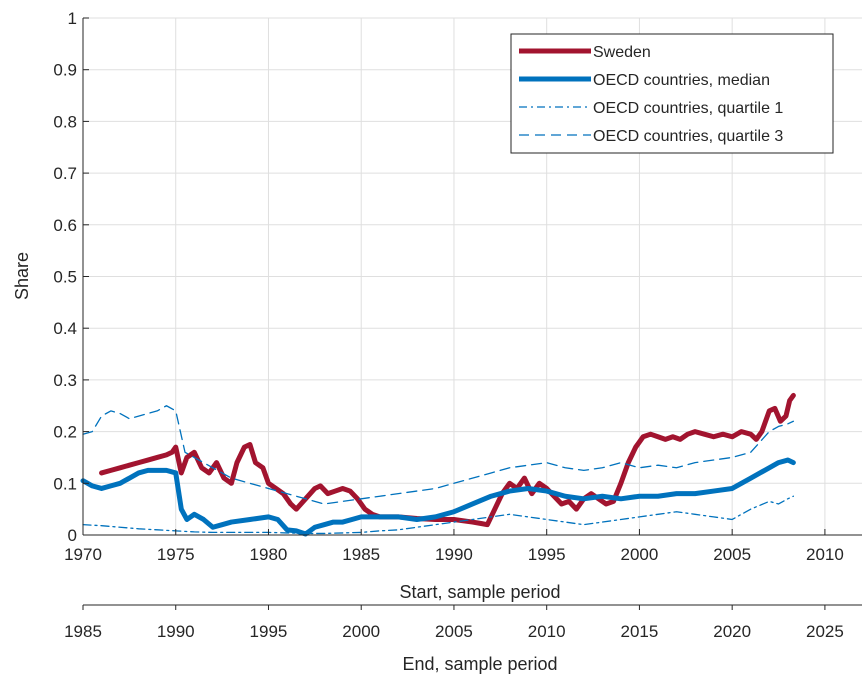 This screenshot has width=862, height=677. What do you see at coordinates (622, 52) in the screenshot?
I see `legend-label-1: Sweden` at bounding box center [622, 52].